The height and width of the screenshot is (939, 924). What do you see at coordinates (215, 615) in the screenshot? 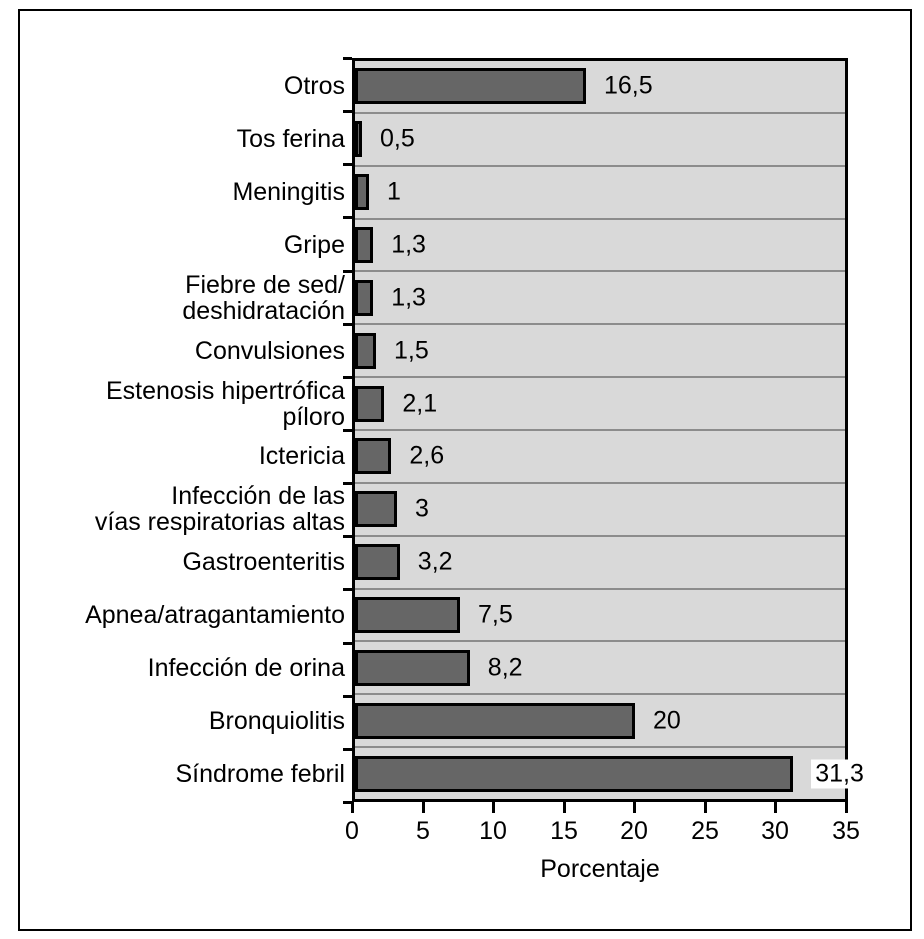
I see `category-label: Apnea/atragantamiento` at bounding box center [215, 615].